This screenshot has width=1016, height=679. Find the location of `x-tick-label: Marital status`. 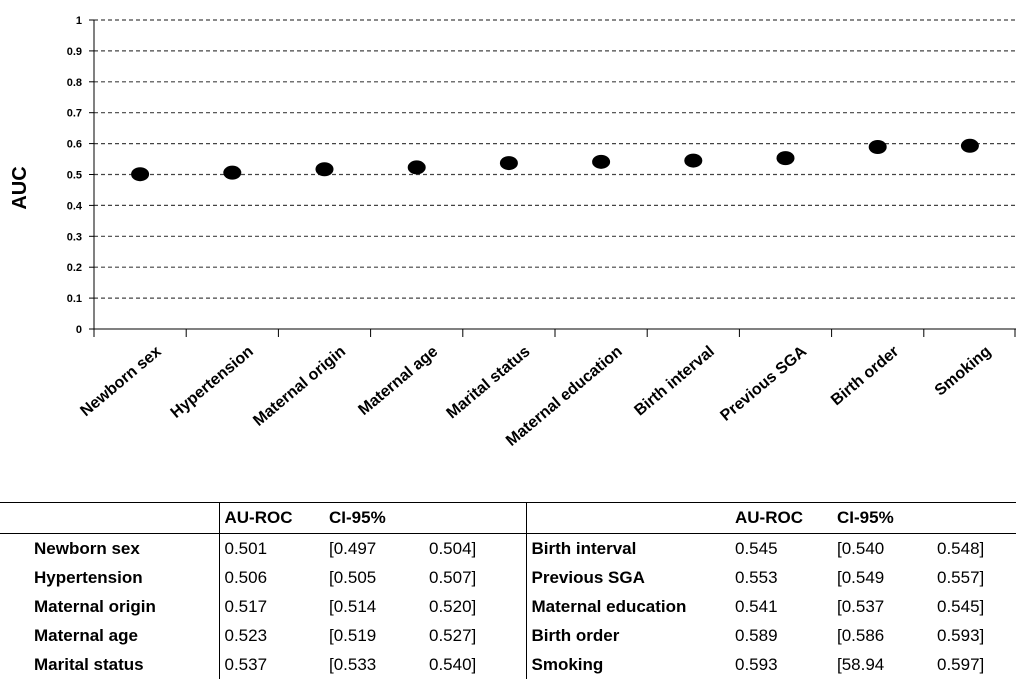

x-tick-label: Marital status is located at coordinates (489, 382).